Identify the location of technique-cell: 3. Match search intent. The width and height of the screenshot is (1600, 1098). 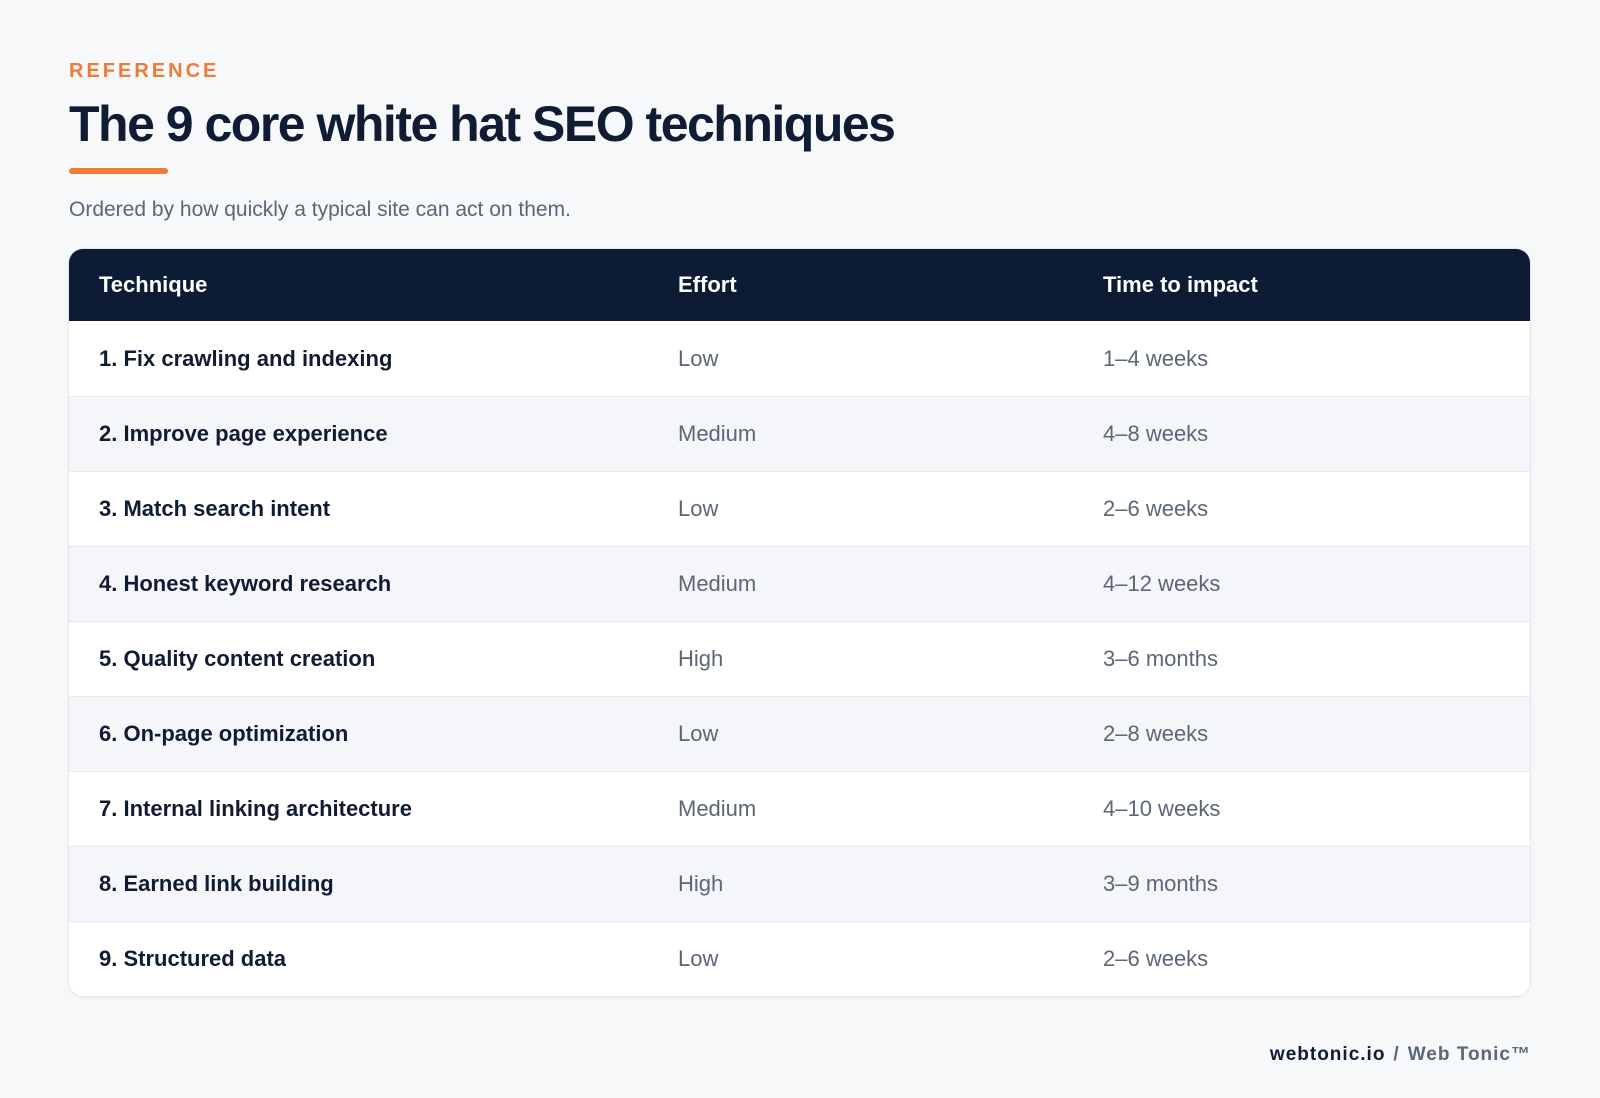
(215, 508).